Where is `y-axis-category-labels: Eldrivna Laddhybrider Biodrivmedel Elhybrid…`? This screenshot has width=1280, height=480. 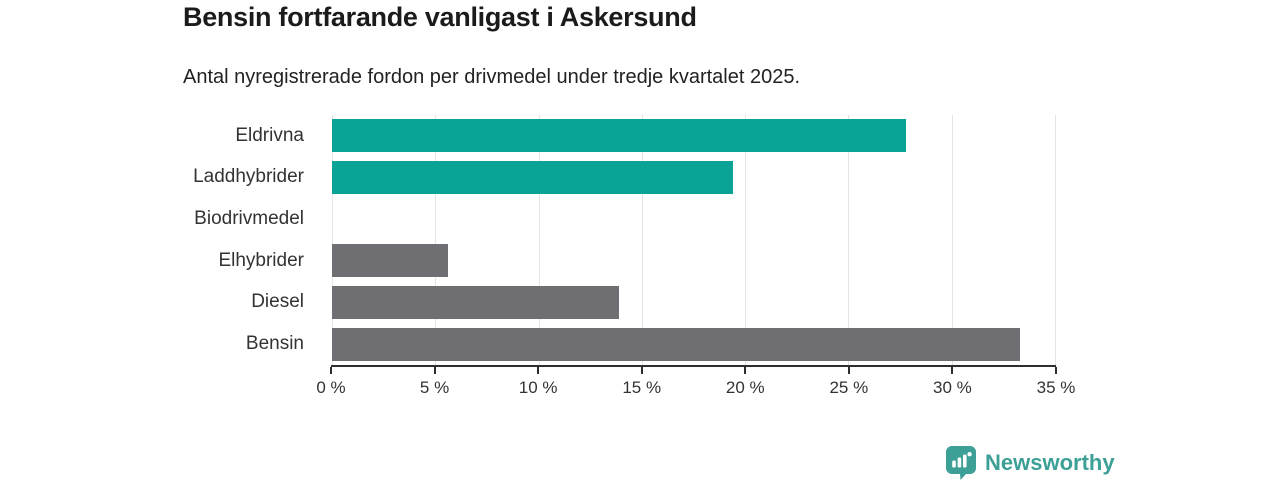 y-axis-category-labels: Eldrivna Laddhybrider Biodrivmedel Elhybrid… is located at coordinates (159, 240).